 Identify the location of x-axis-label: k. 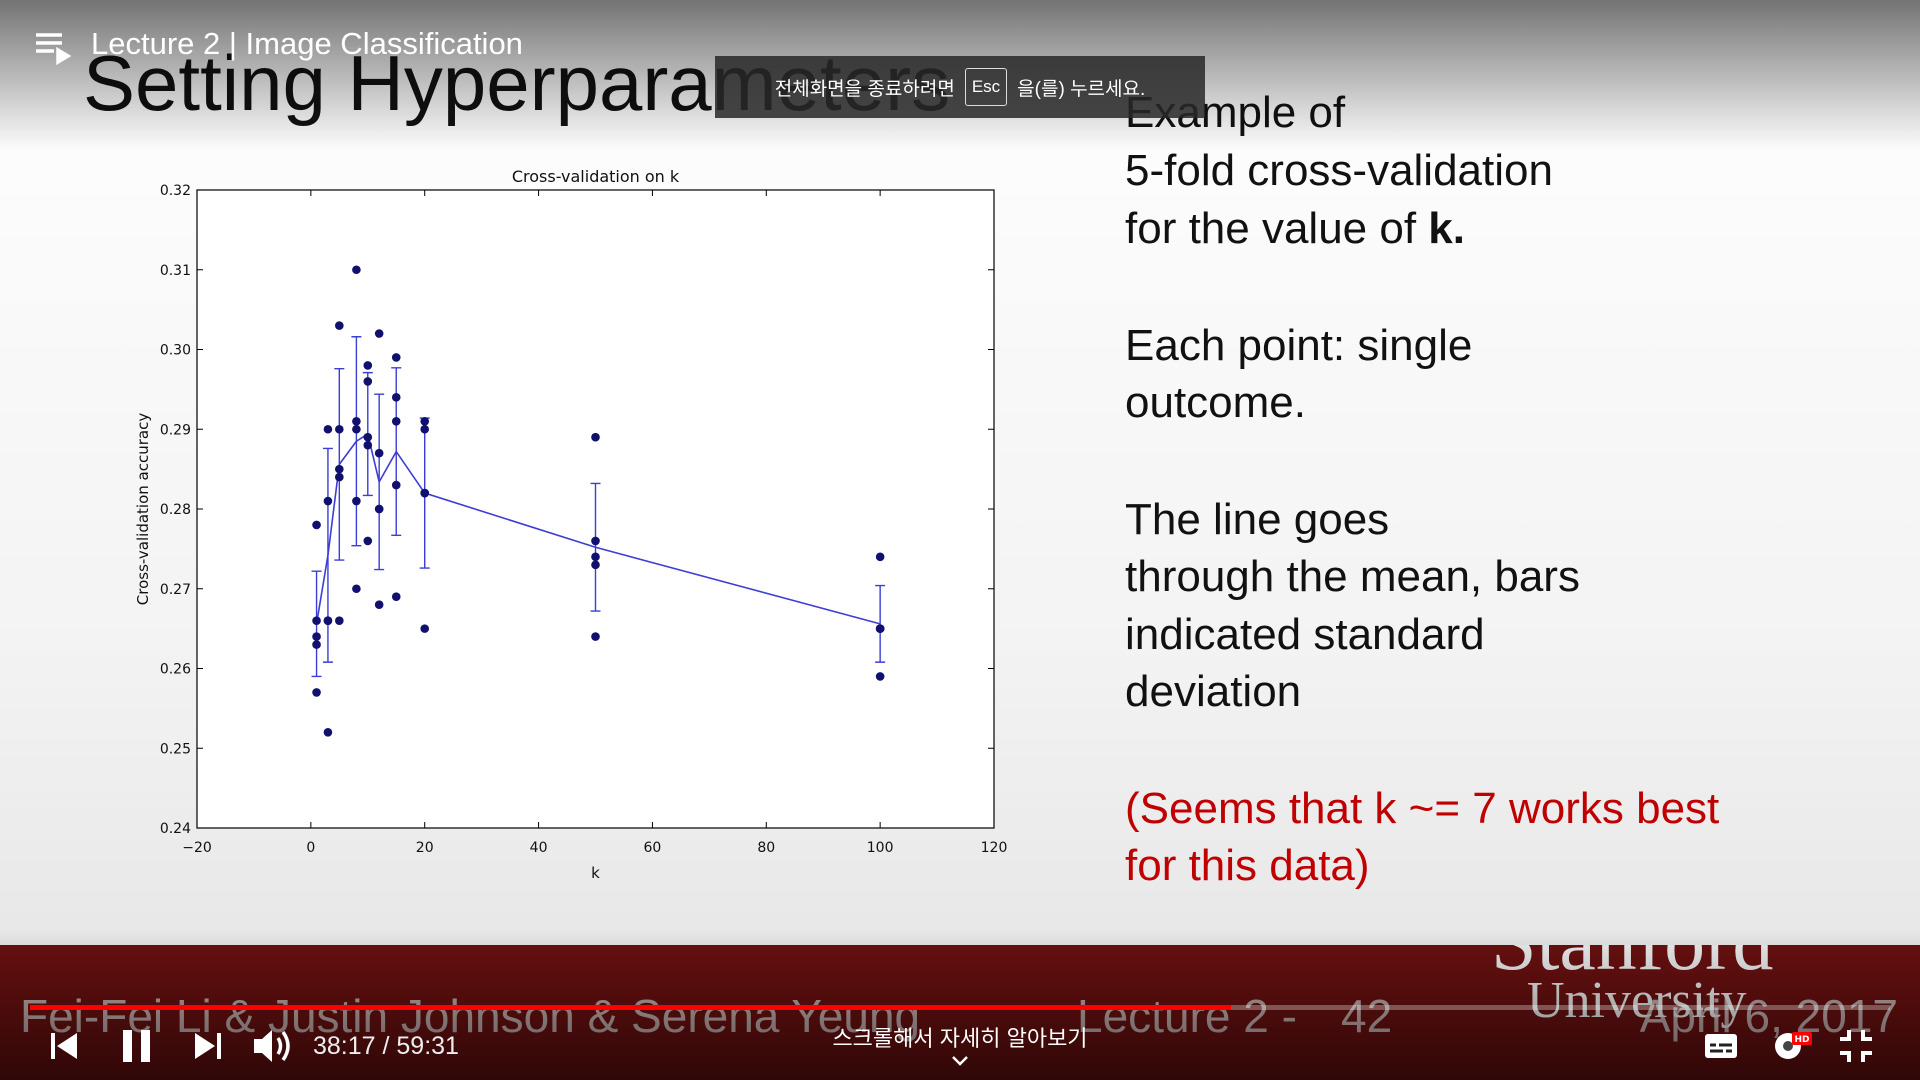
(595, 873).